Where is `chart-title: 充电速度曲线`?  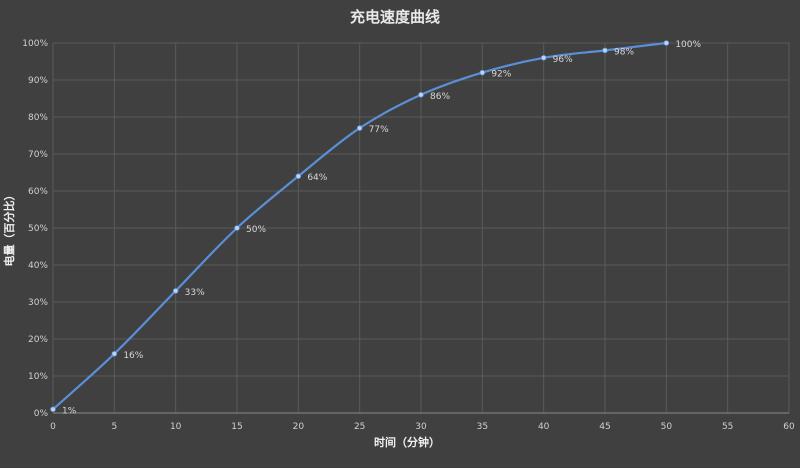 chart-title: 充电速度曲线 is located at coordinates (395, 17).